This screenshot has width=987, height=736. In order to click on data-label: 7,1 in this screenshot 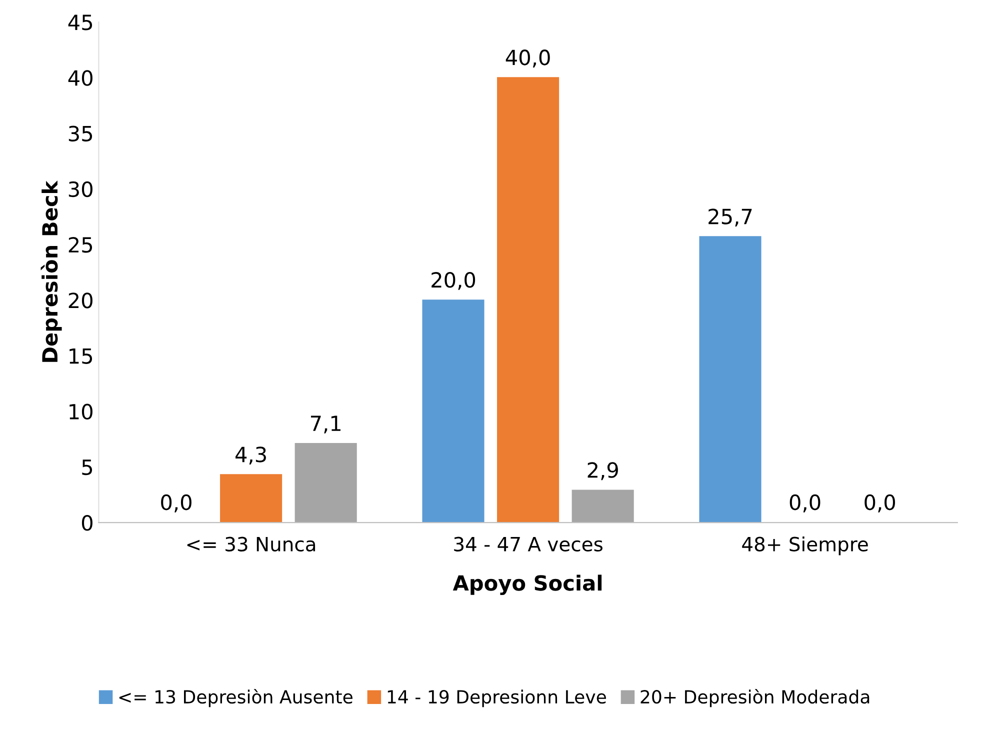, I will do `click(325, 425)`.